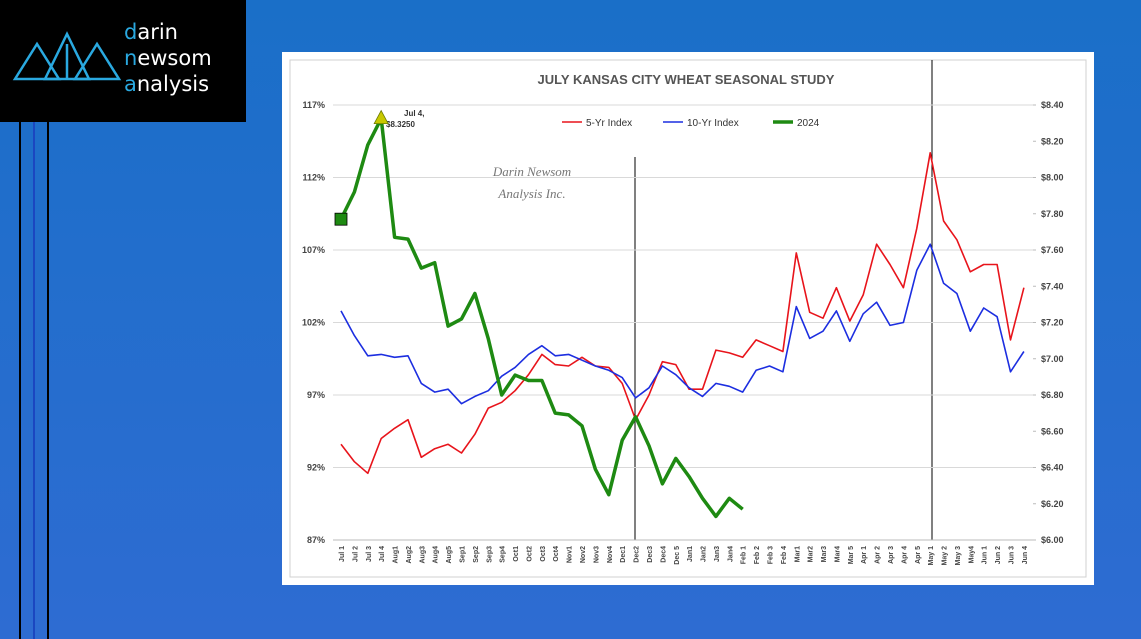 The height and width of the screenshot is (639, 1141). I want to click on y2-tick-label: $6.80, so click(1052, 395).